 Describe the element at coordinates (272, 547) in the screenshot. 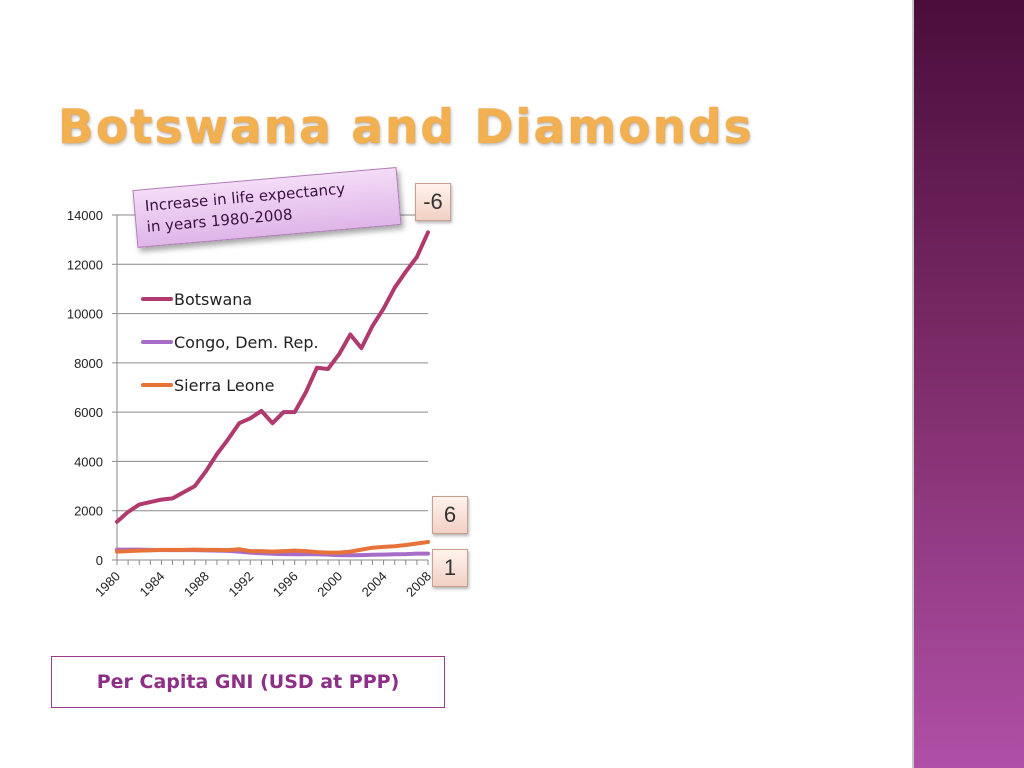

I see `series-line-sierra-leone` at that location.